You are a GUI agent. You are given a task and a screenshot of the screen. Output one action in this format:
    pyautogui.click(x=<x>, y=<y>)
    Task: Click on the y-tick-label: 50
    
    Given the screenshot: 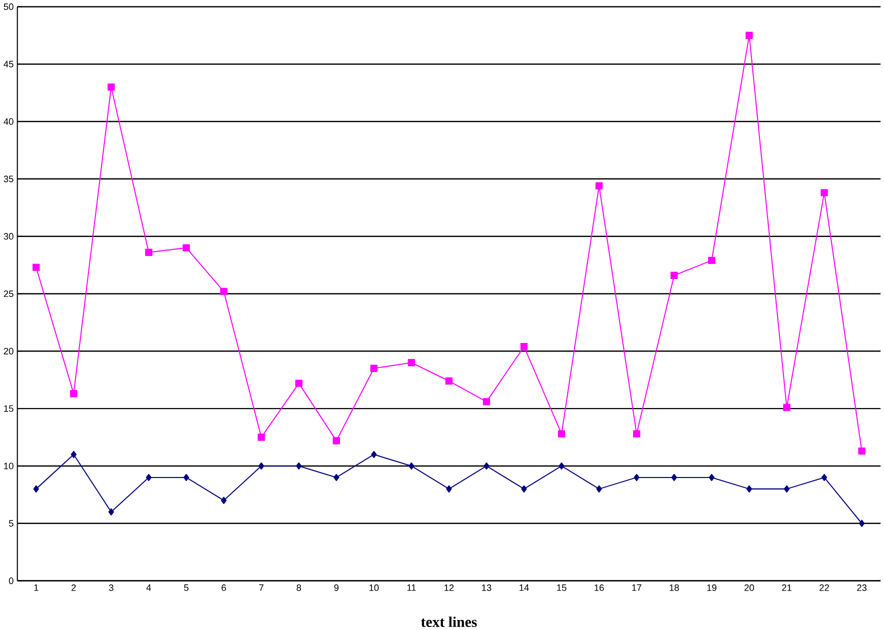 What is the action you would take?
    pyautogui.click(x=9, y=6)
    